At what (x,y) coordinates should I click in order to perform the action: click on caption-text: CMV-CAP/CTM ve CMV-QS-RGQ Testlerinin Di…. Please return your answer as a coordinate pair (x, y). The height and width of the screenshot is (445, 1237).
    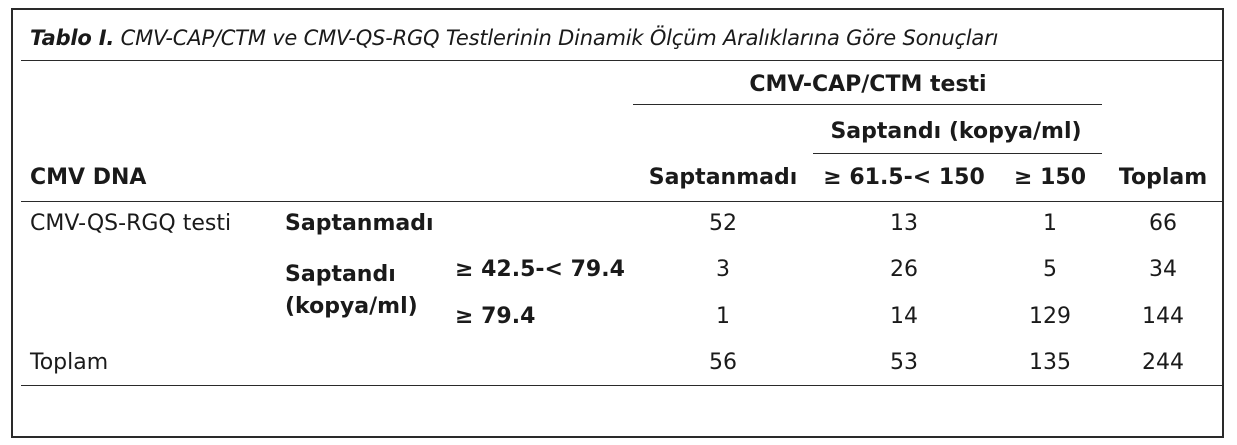
    Looking at the image, I should click on (559, 38).